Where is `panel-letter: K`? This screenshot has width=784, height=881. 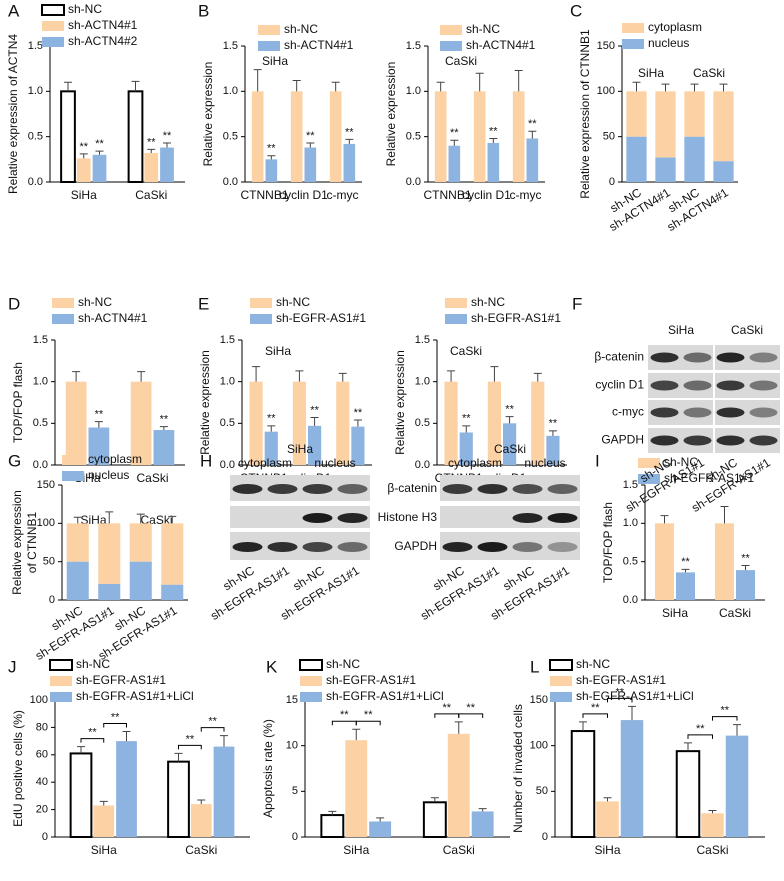
panel-letter: K is located at coordinates (272, 666).